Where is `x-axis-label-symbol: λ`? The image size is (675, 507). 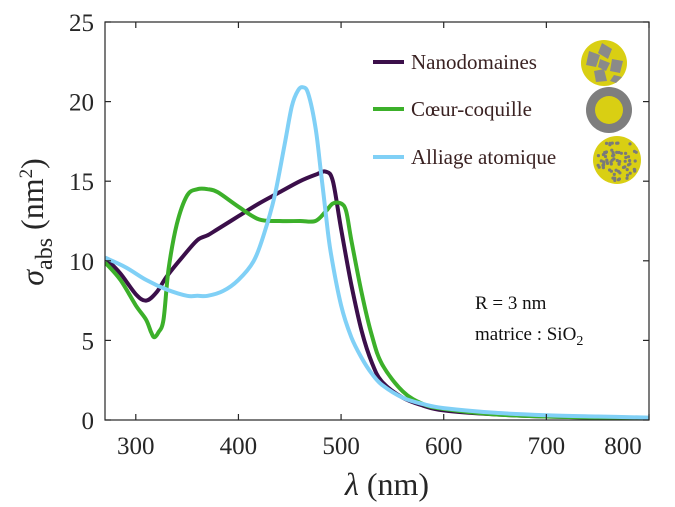
x-axis-label-symbol: λ is located at coordinates (351, 484).